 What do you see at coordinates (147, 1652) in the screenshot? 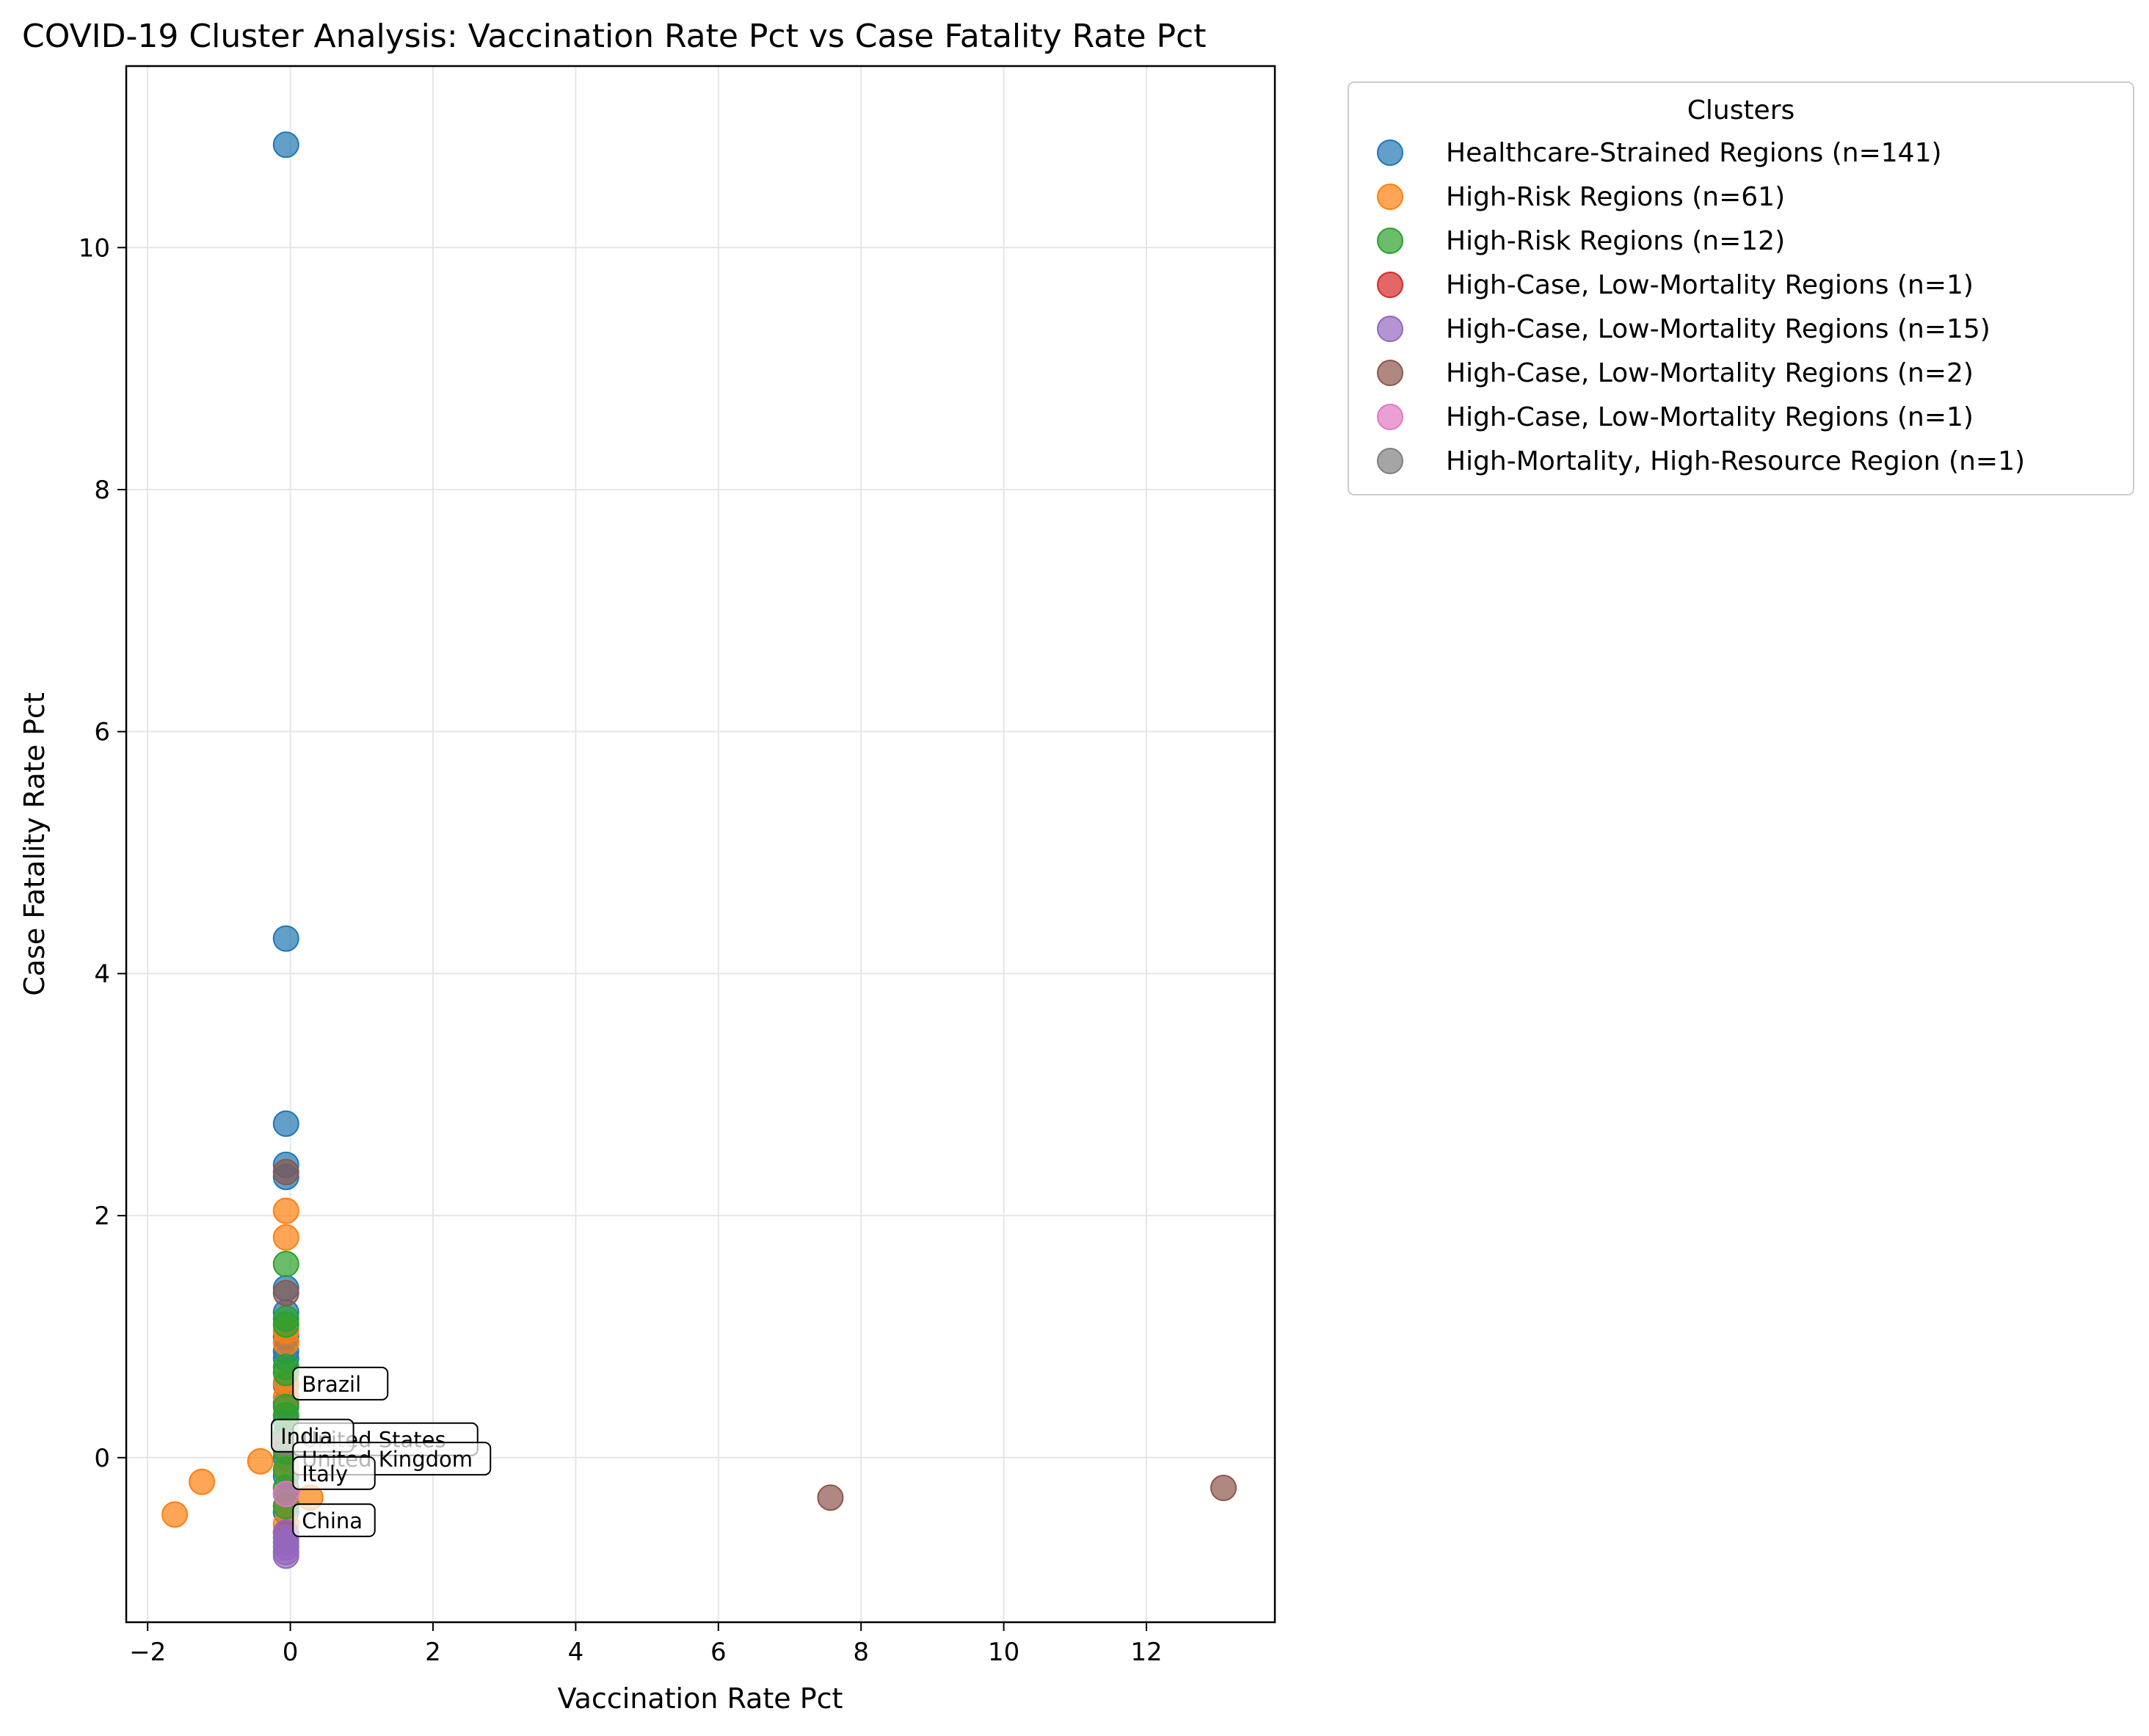
I see `x-tick-label: −2` at bounding box center [147, 1652].